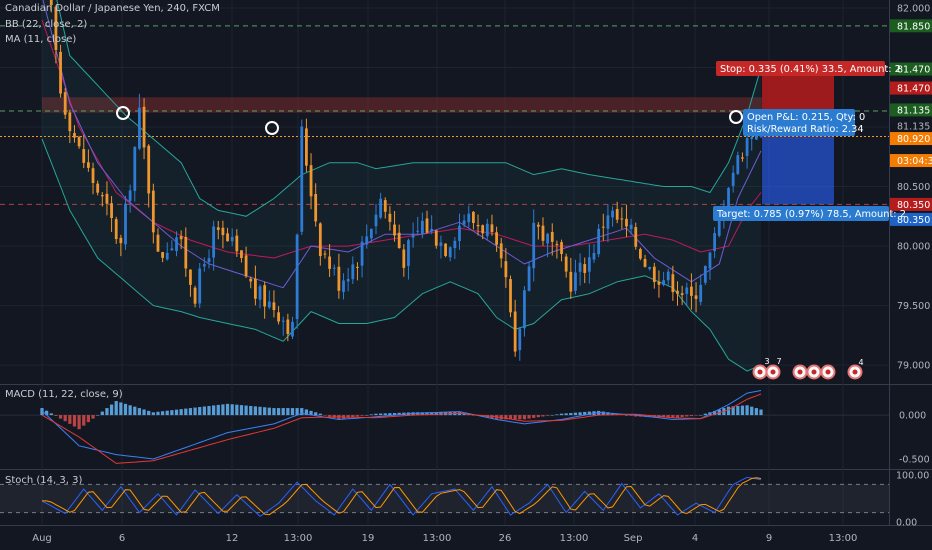 This screenshot has width=932, height=550. What do you see at coordinates (695, 538) in the screenshot?
I see `time-label-9: 4` at bounding box center [695, 538].